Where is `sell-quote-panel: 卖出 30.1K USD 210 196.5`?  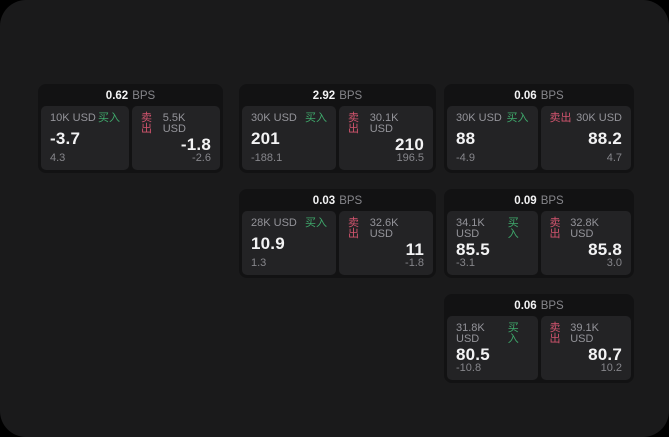 sell-quote-panel: 卖出 30.1K USD 210 196.5 is located at coordinates (386, 138).